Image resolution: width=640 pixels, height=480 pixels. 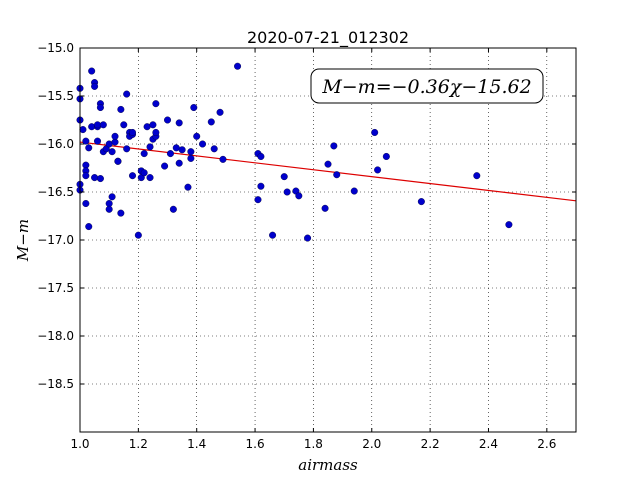 I want to click on annotation-box, so click(x=427, y=86).